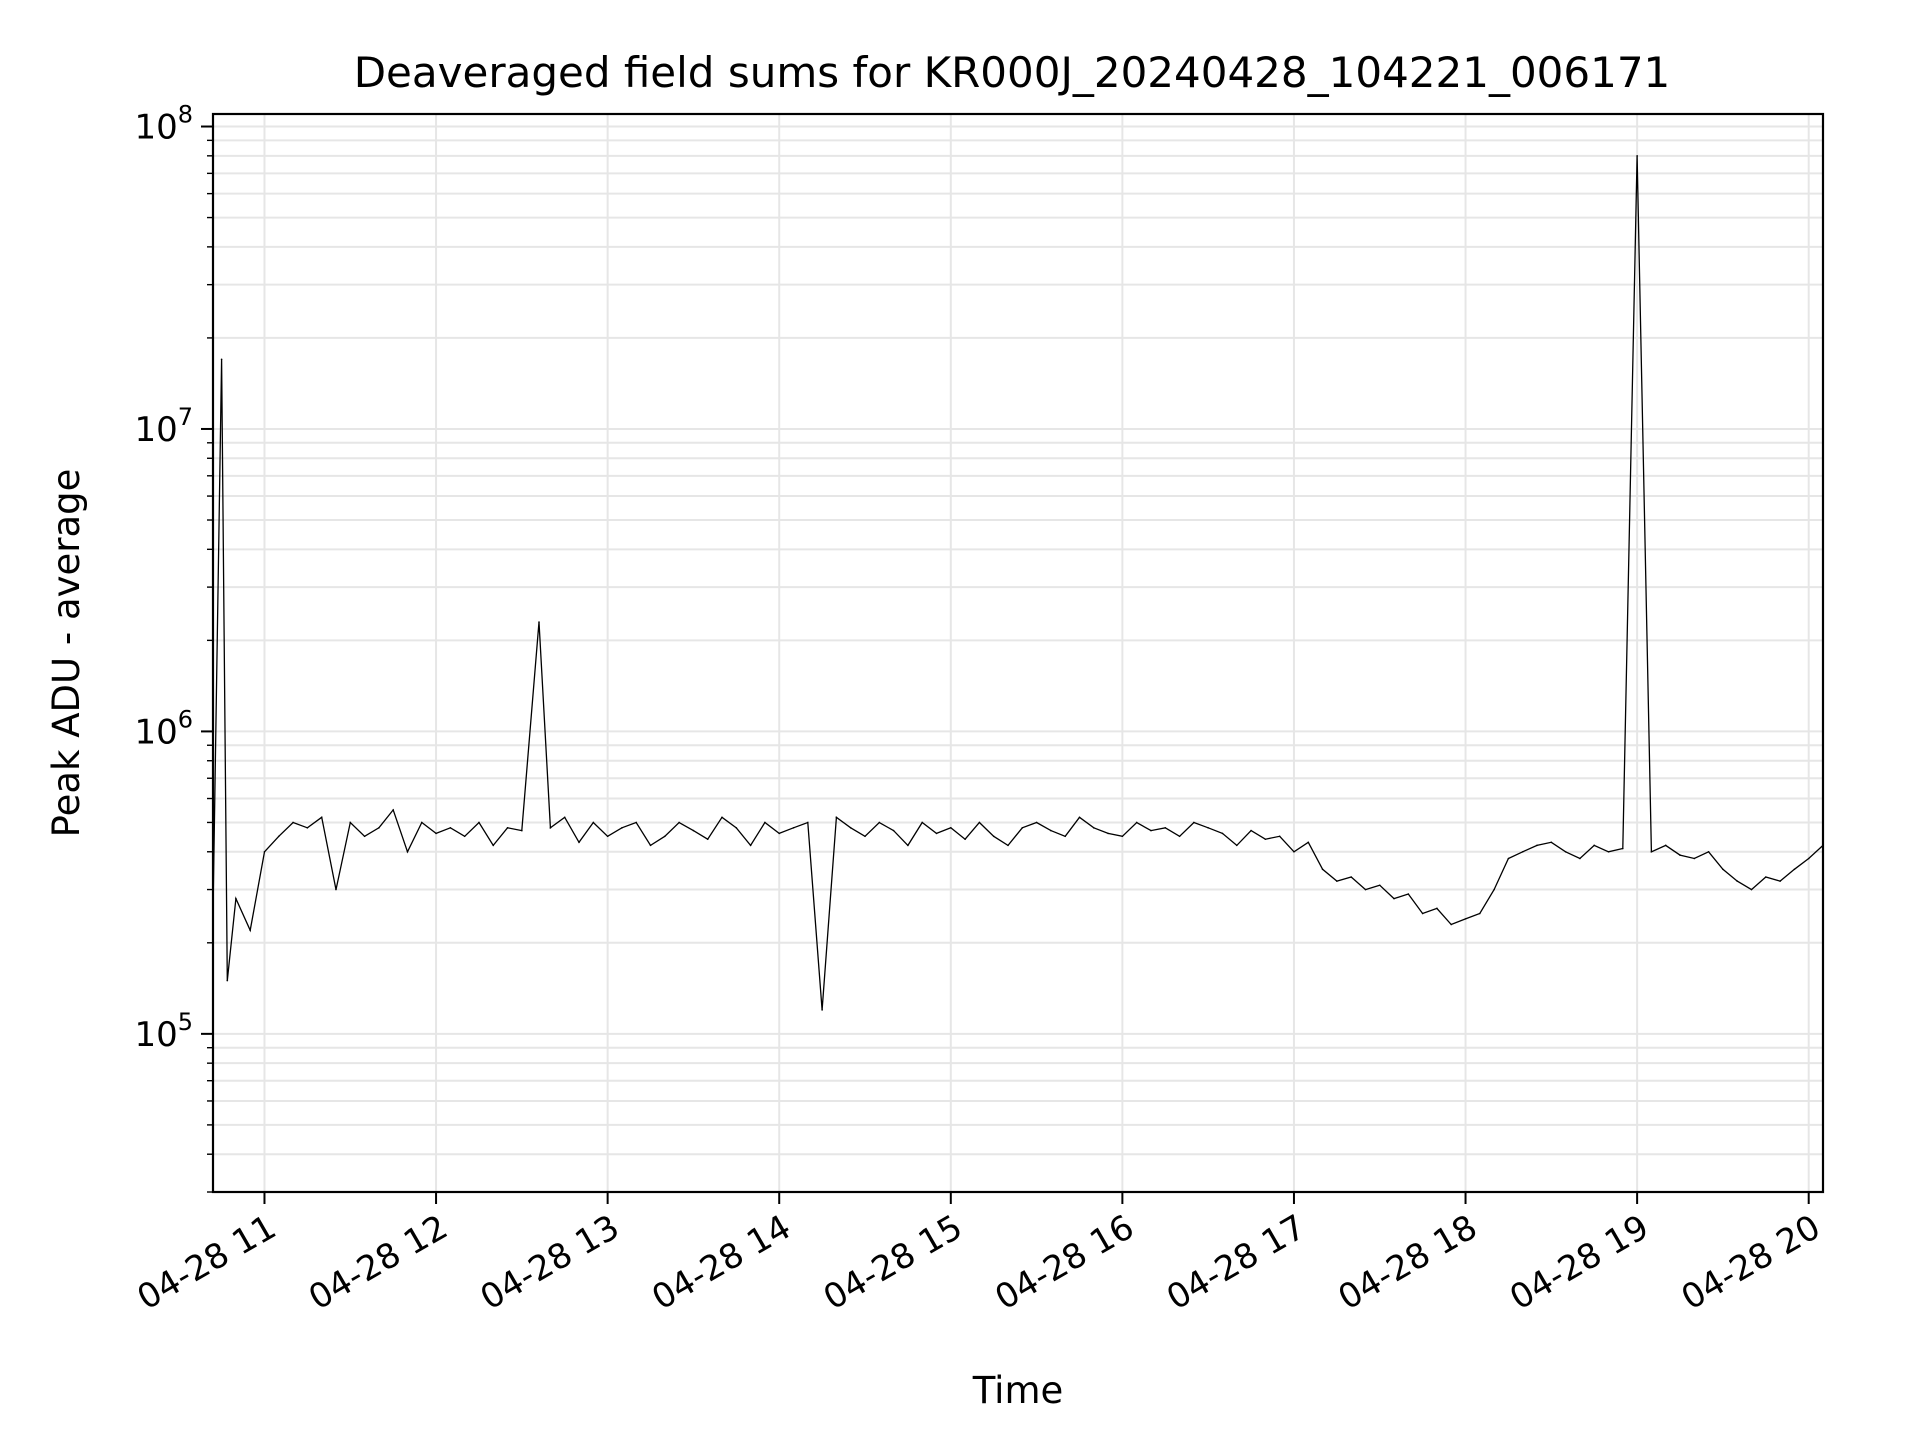 The image size is (1920, 1440). What do you see at coordinates (163, 124) in the screenshot?
I see `y-tick-label: 10⁸` at bounding box center [163, 124].